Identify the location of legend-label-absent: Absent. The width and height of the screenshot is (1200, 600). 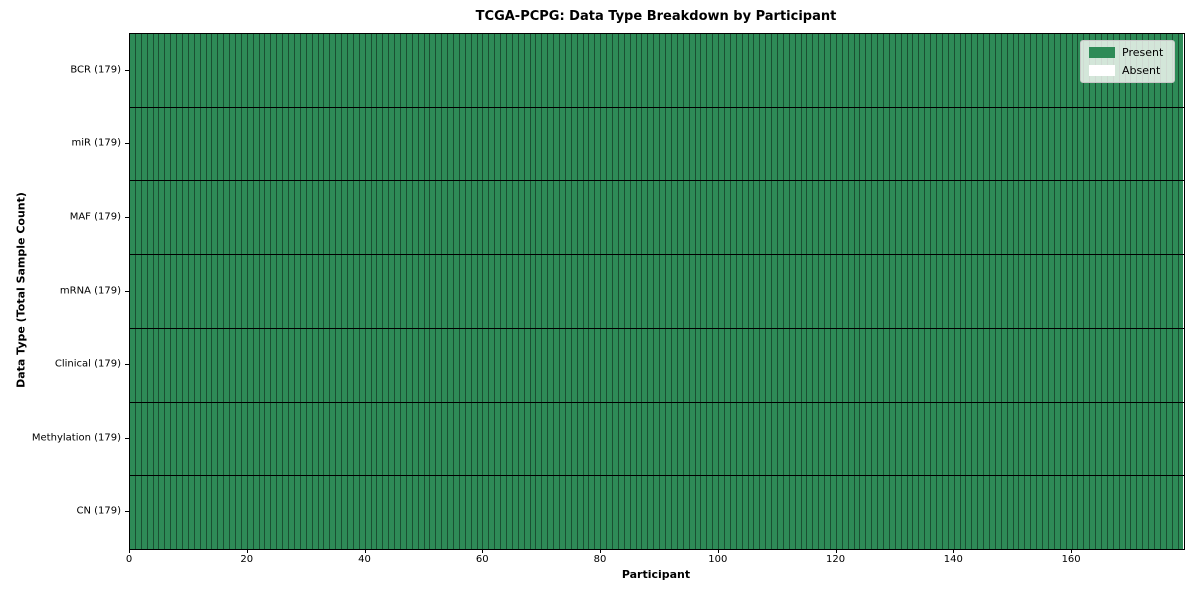
(1141, 70).